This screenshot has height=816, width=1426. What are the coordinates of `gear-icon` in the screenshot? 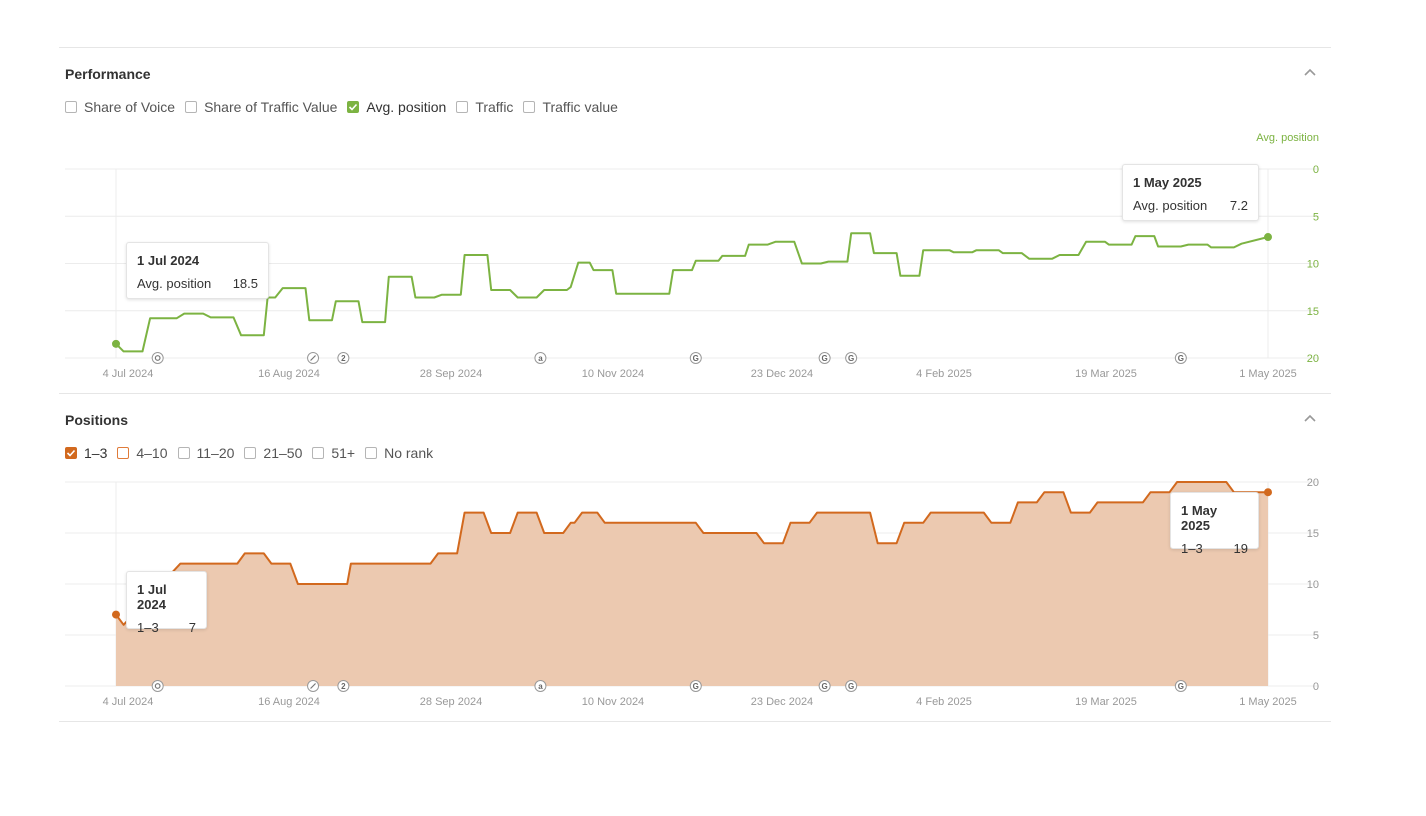 It's located at (157, 686).